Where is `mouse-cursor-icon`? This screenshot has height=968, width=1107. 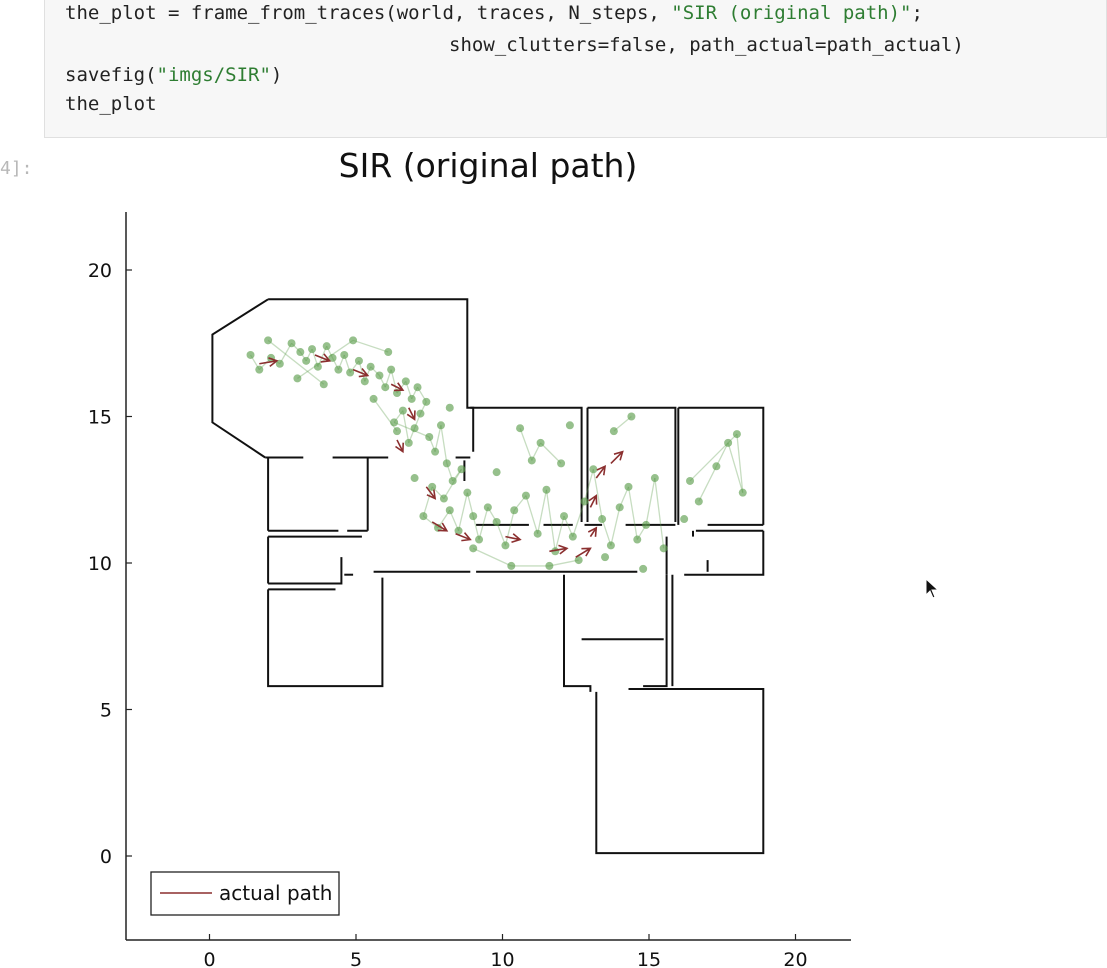 mouse-cursor-icon is located at coordinates (932, 588).